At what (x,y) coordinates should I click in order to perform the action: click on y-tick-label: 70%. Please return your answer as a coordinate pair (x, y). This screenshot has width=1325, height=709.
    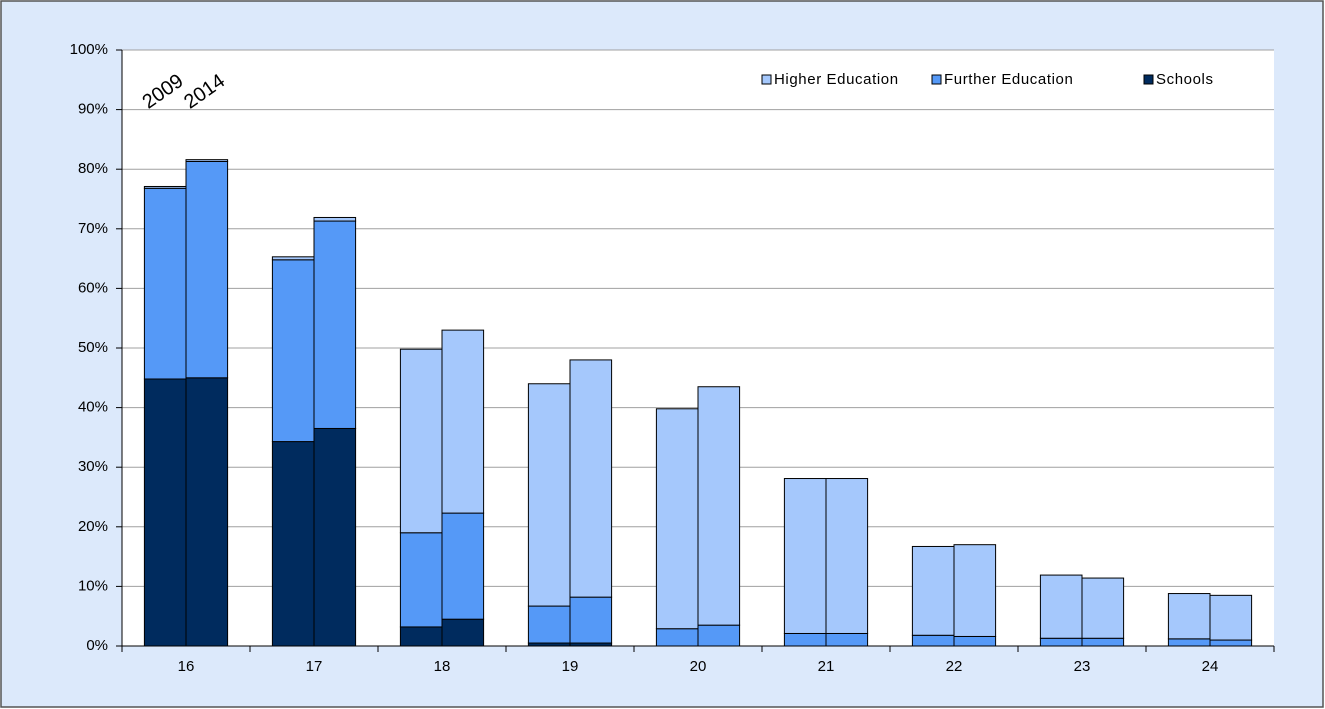
    Looking at the image, I should click on (93, 228).